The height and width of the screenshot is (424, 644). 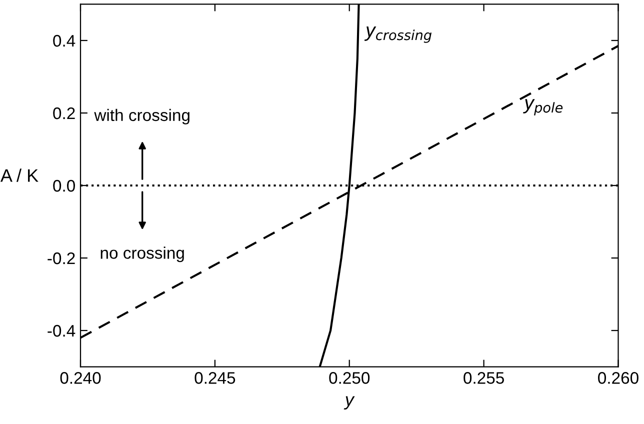 I want to click on x-tick-label: 0.260, so click(x=618, y=378).